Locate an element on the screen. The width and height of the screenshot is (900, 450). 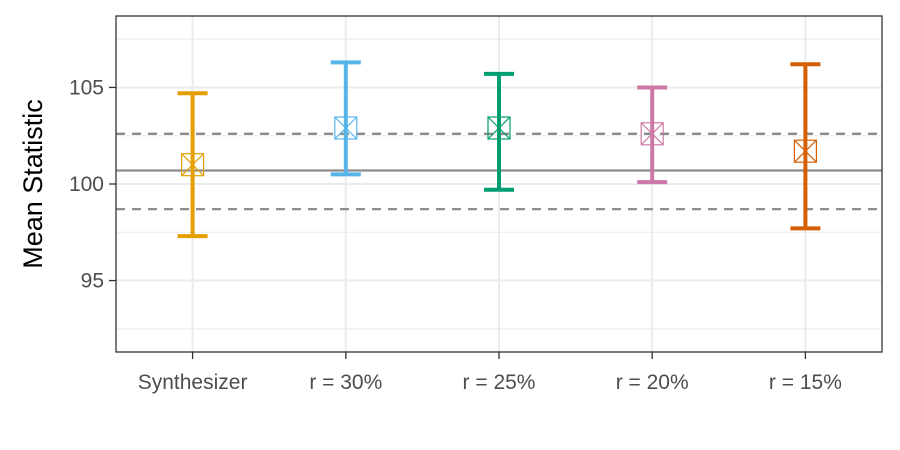
y-tick-label: 95 is located at coordinates (92, 281).